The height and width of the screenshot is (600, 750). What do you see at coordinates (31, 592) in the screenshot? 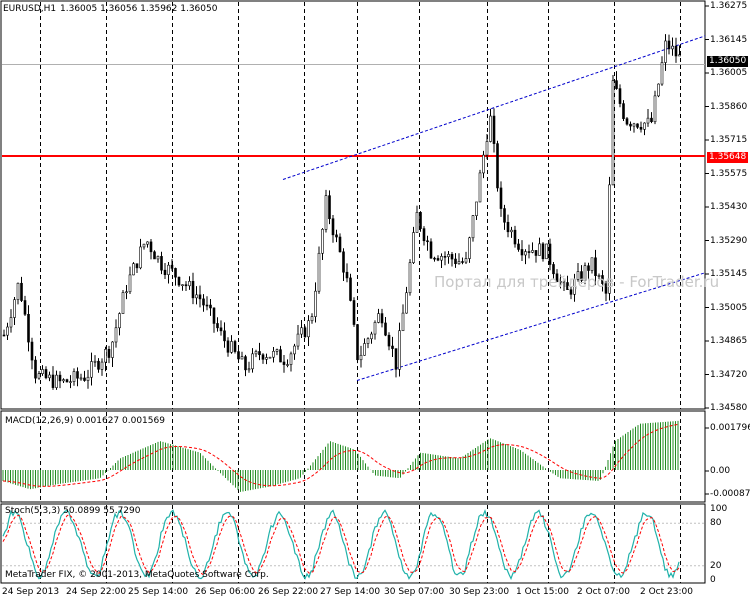
I see `time-axis-label: 24 Sep 2013` at bounding box center [31, 592].